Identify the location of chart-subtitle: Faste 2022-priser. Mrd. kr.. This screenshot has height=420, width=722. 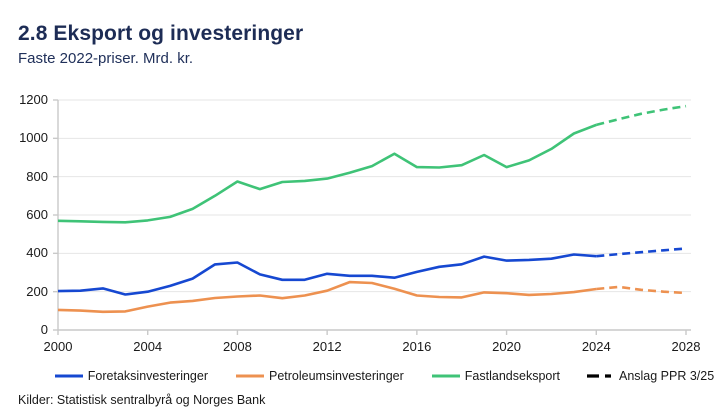
(106, 58).